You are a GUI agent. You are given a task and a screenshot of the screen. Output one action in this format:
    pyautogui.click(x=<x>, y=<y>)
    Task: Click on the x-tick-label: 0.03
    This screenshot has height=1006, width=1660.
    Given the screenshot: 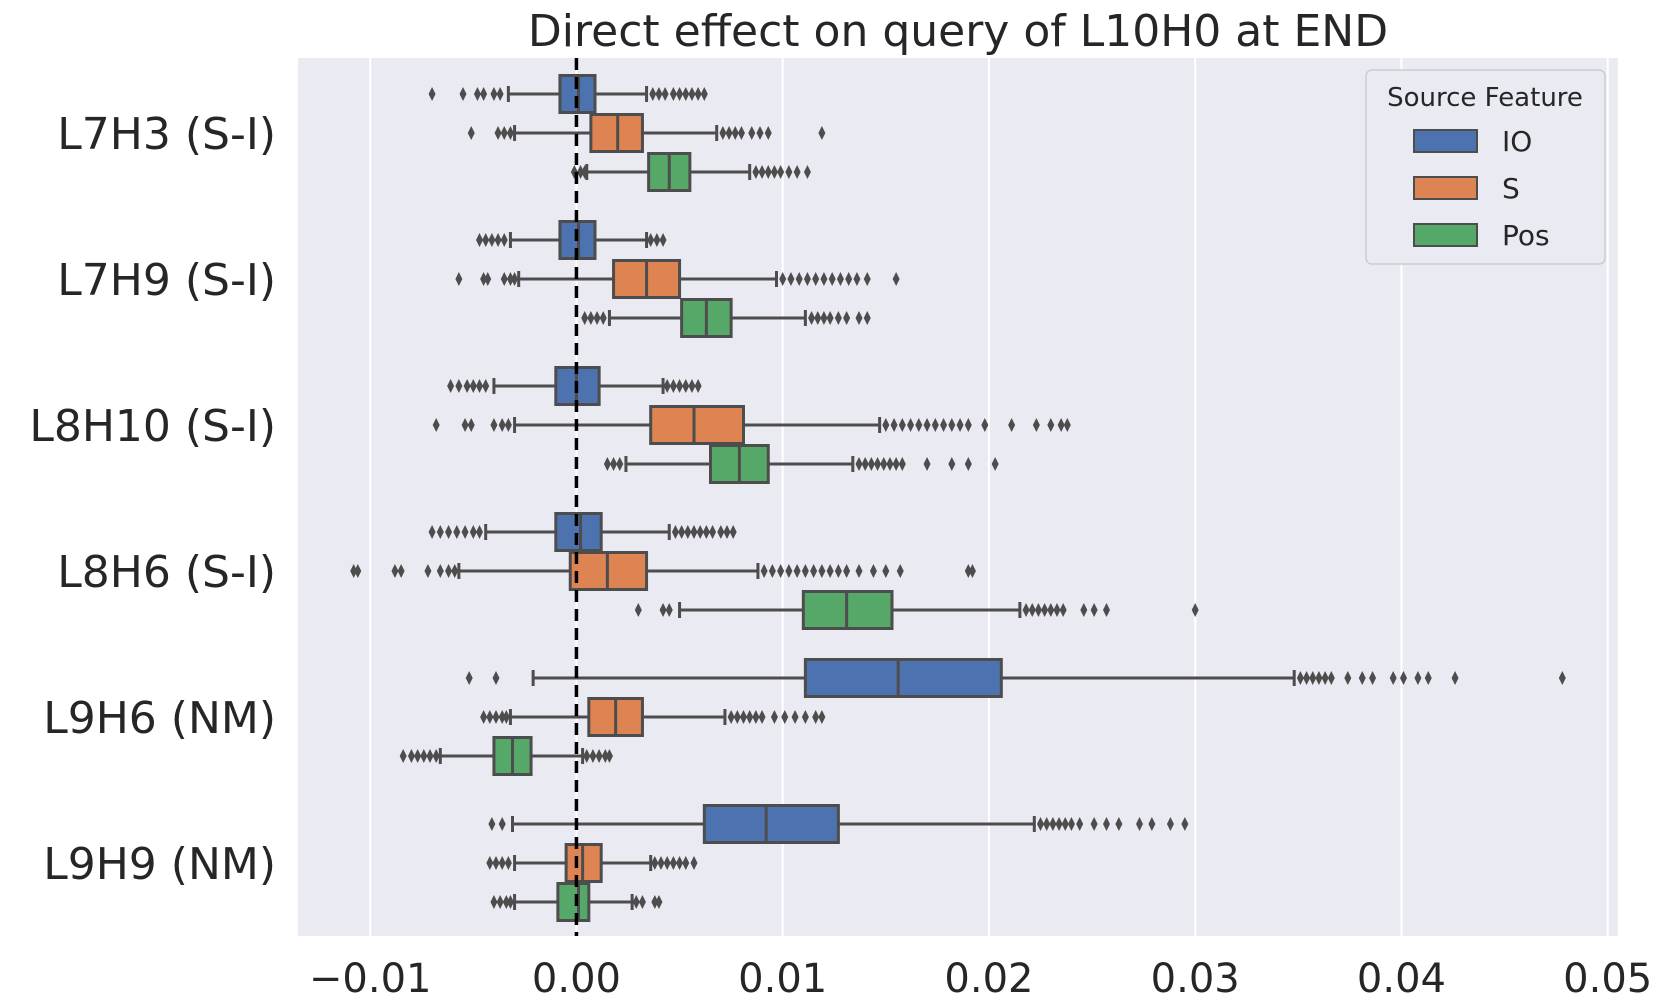 What is the action you would take?
    pyautogui.click(x=1195, y=979)
    